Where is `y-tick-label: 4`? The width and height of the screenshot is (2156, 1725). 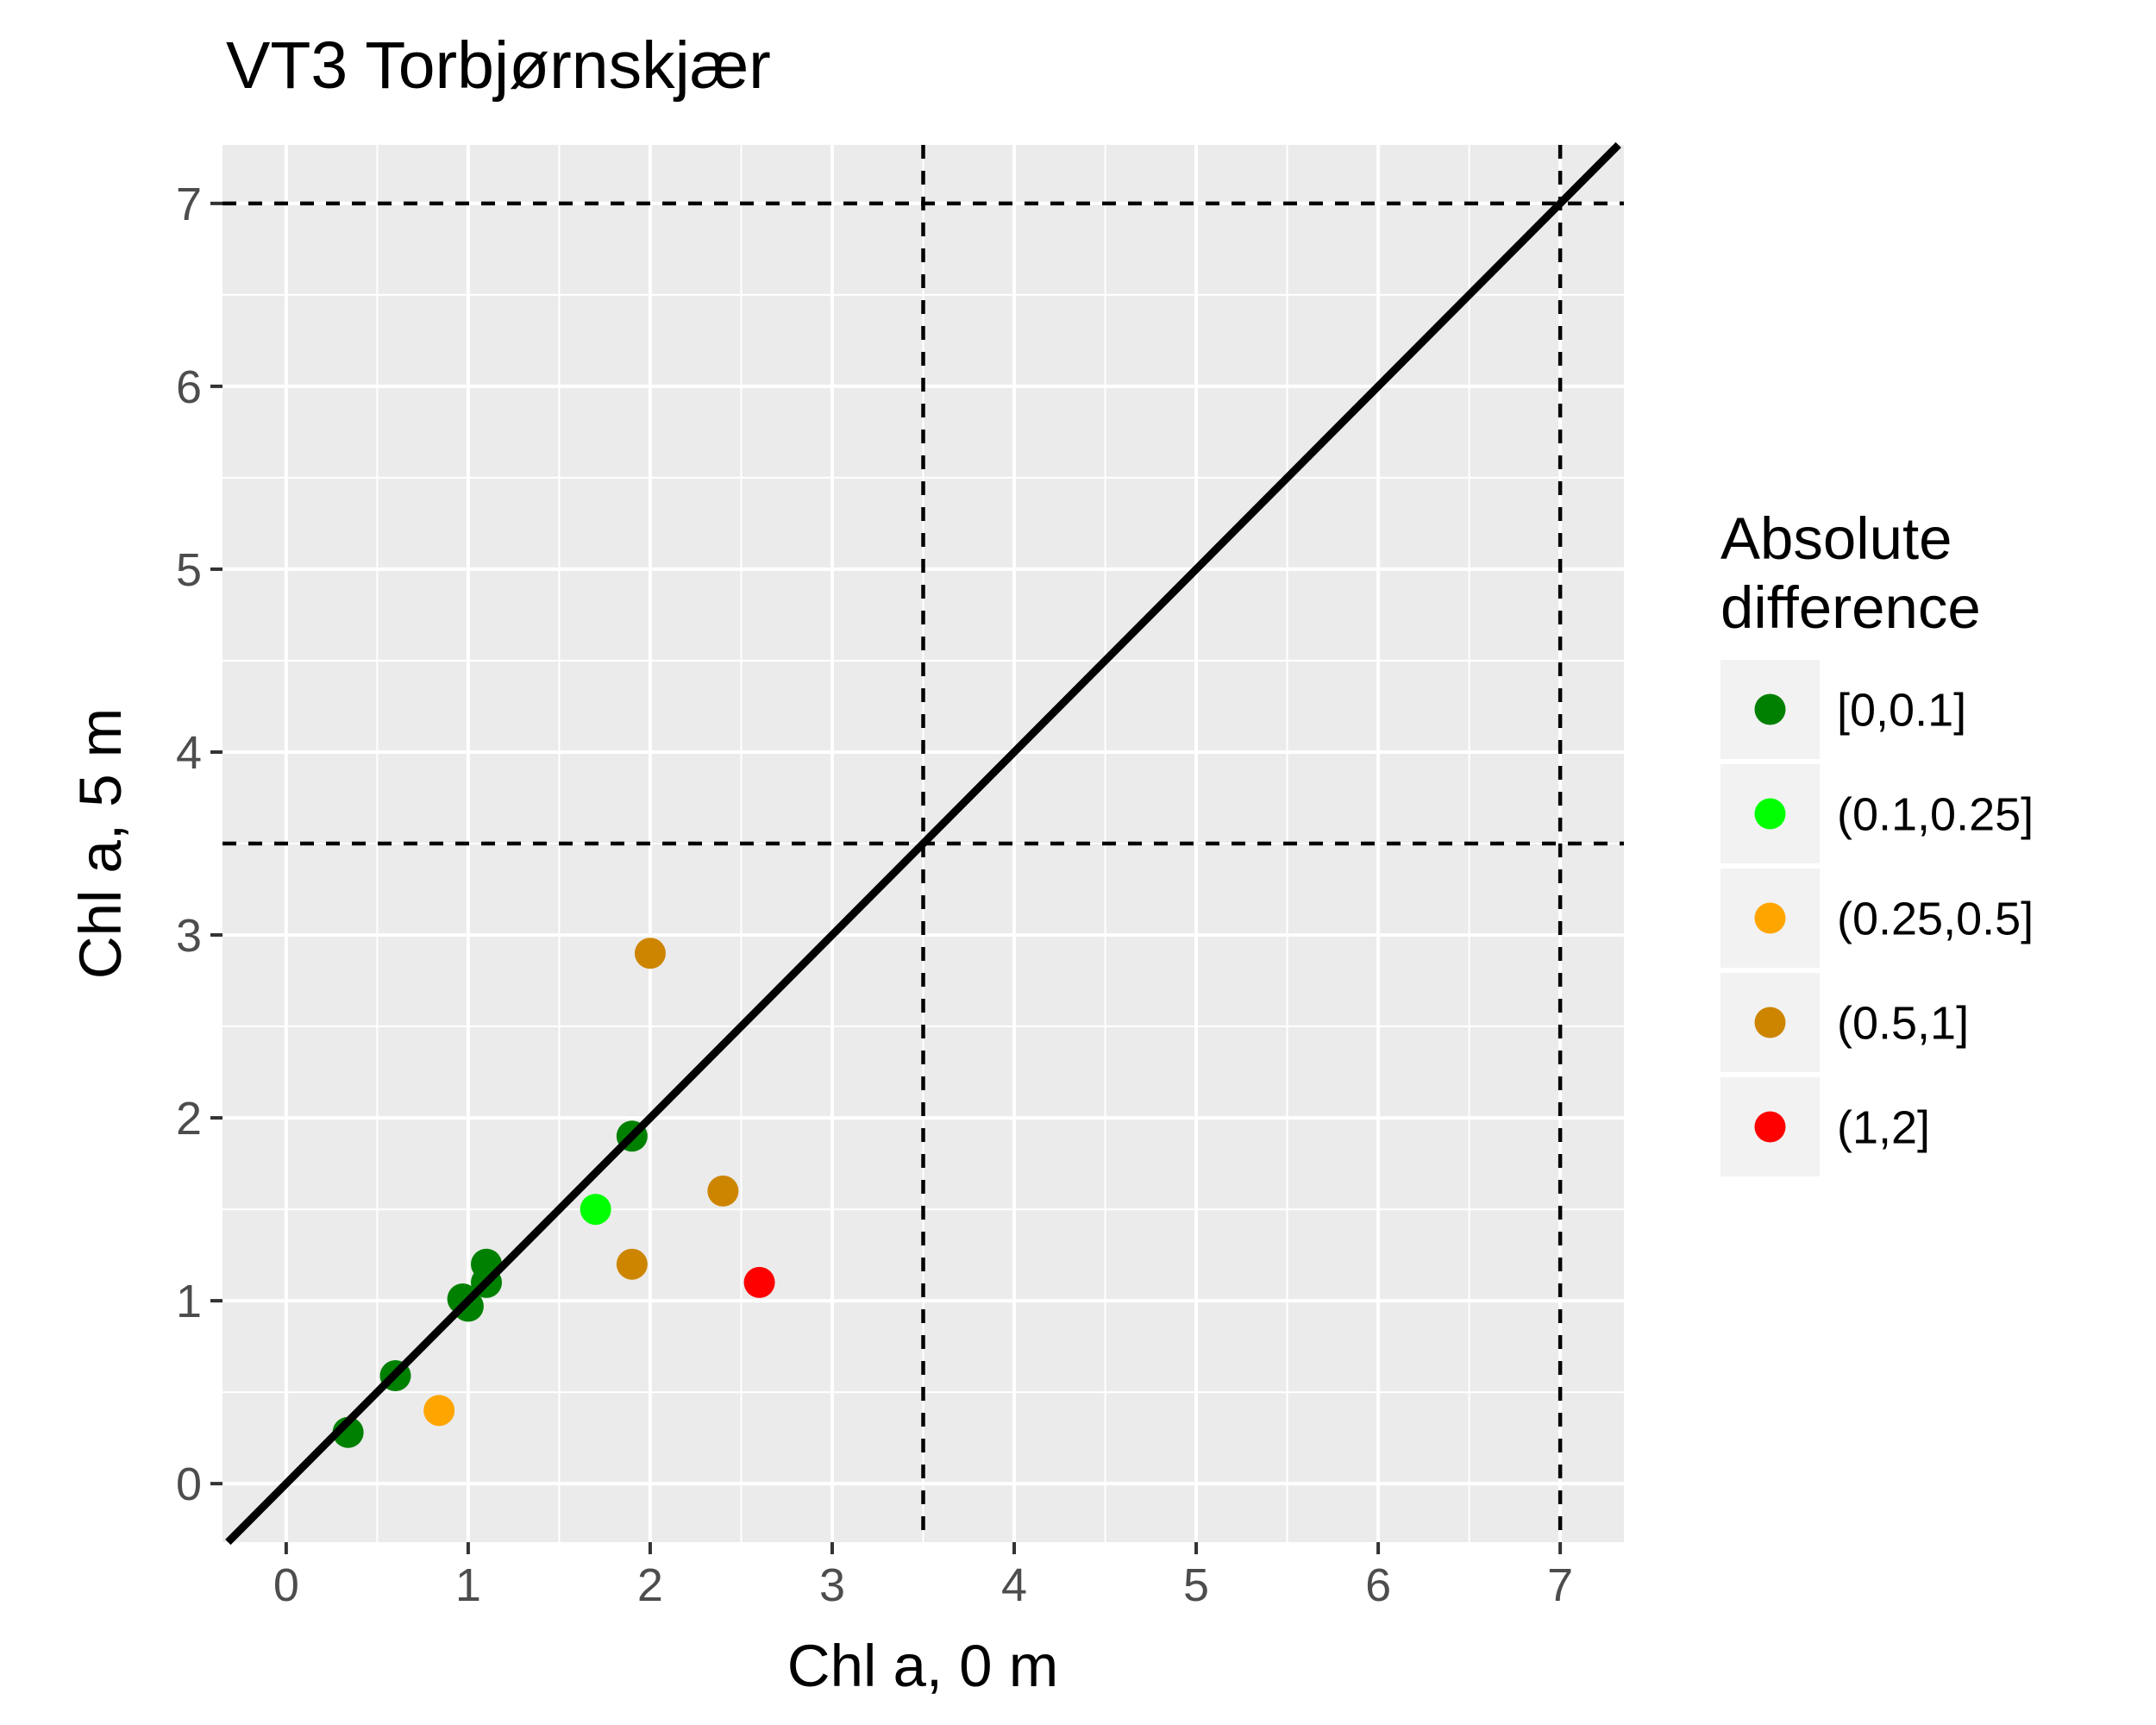 y-tick-label: 4 is located at coordinates (189, 753).